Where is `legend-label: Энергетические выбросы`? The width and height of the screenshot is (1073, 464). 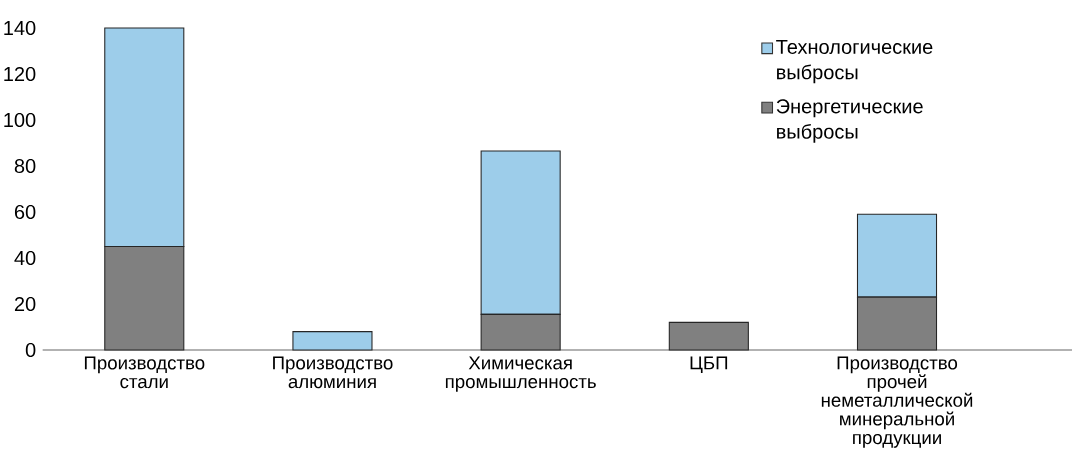 legend-label: Энергетические выбросы is located at coordinates (849, 121).